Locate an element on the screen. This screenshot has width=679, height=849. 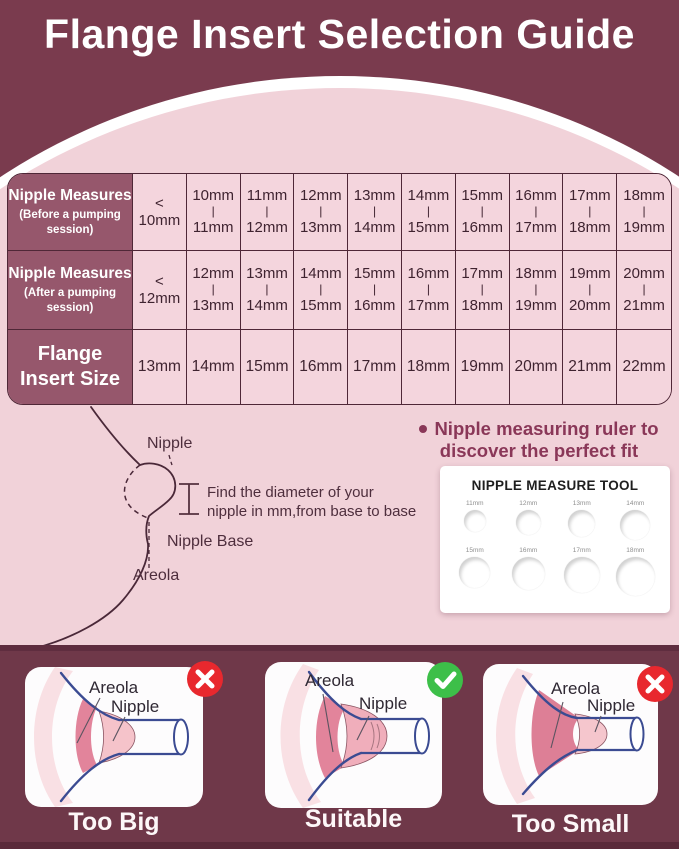
tool-row-2: 15mm 16mm 17mm 18mm is located at coordinates (555, 571).